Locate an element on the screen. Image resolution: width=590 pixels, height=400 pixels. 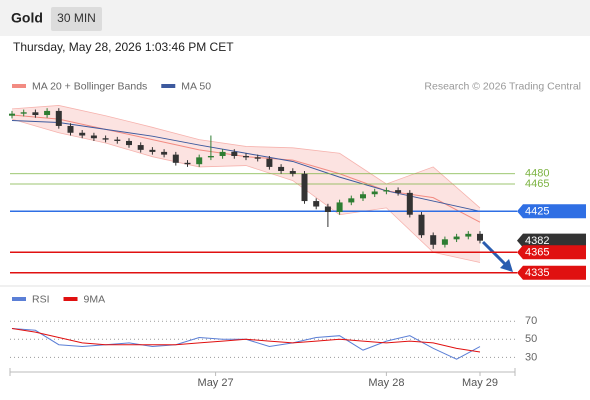
level-label: 4465 is located at coordinates (537, 184).